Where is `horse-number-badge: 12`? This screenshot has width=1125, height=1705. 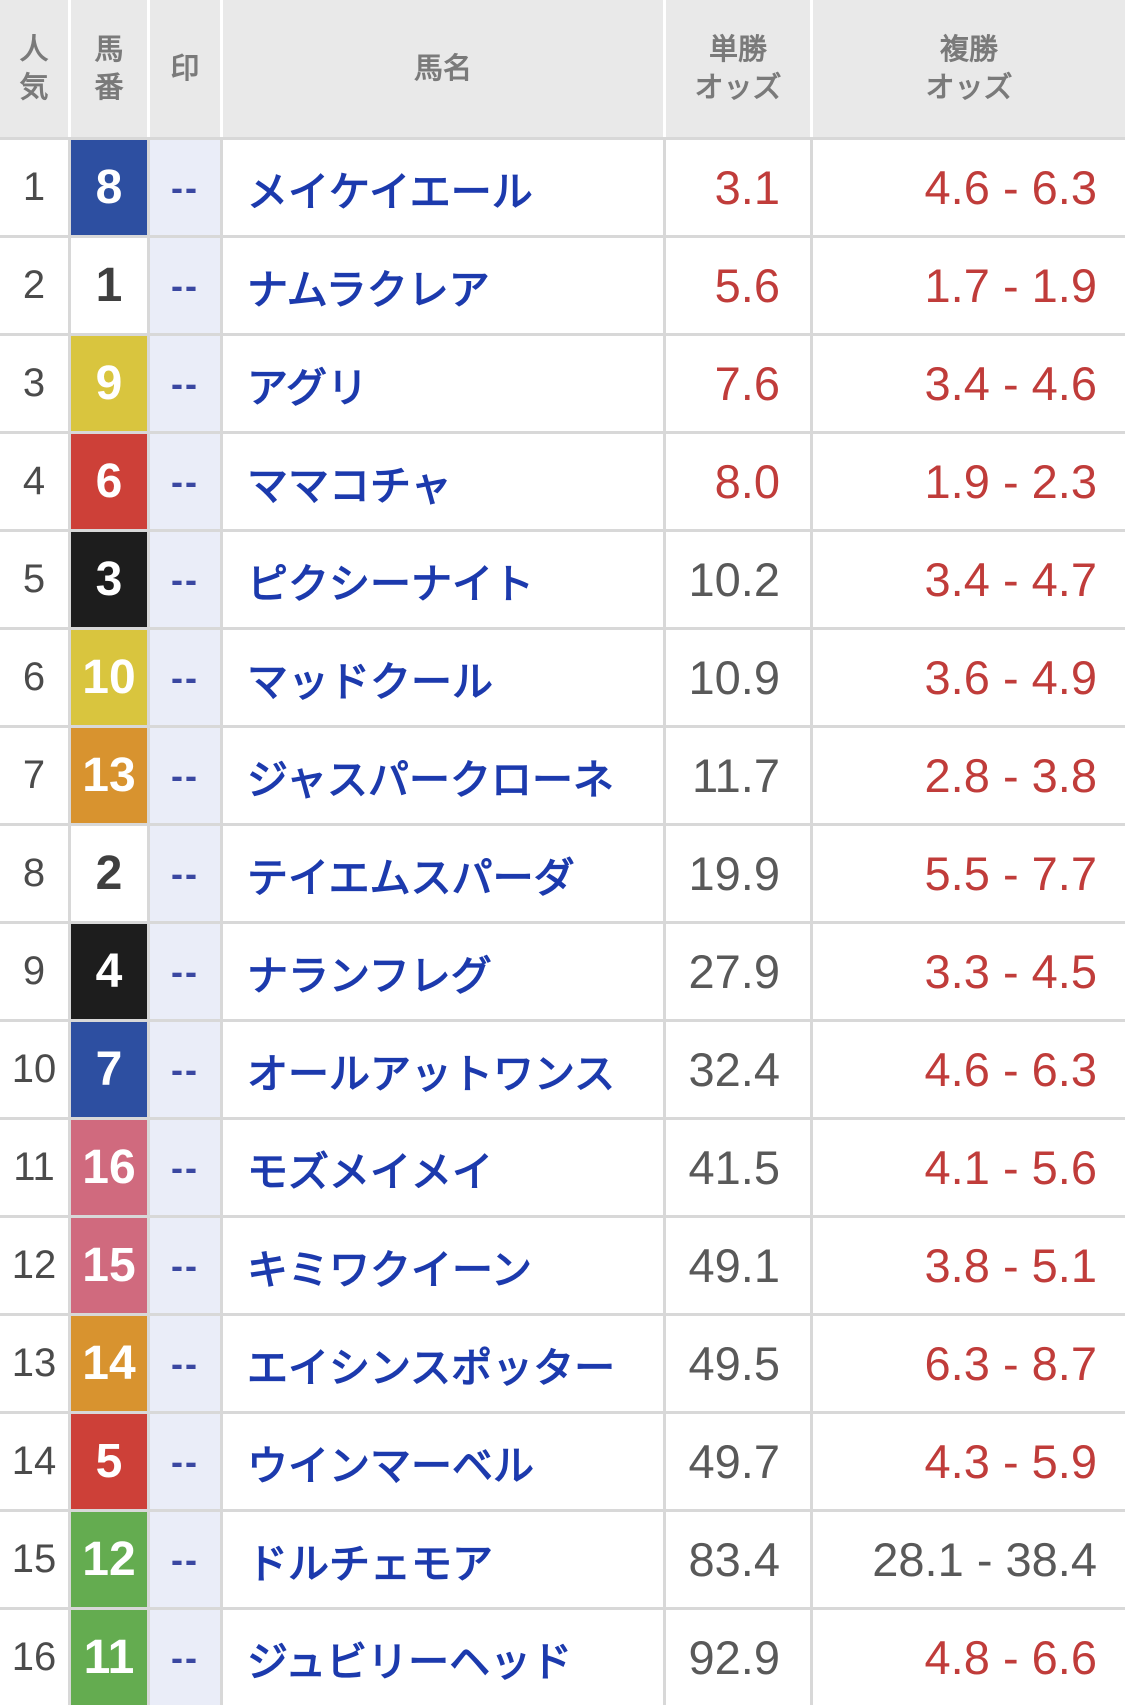 horse-number-badge: 12 is located at coordinates (109, 1559).